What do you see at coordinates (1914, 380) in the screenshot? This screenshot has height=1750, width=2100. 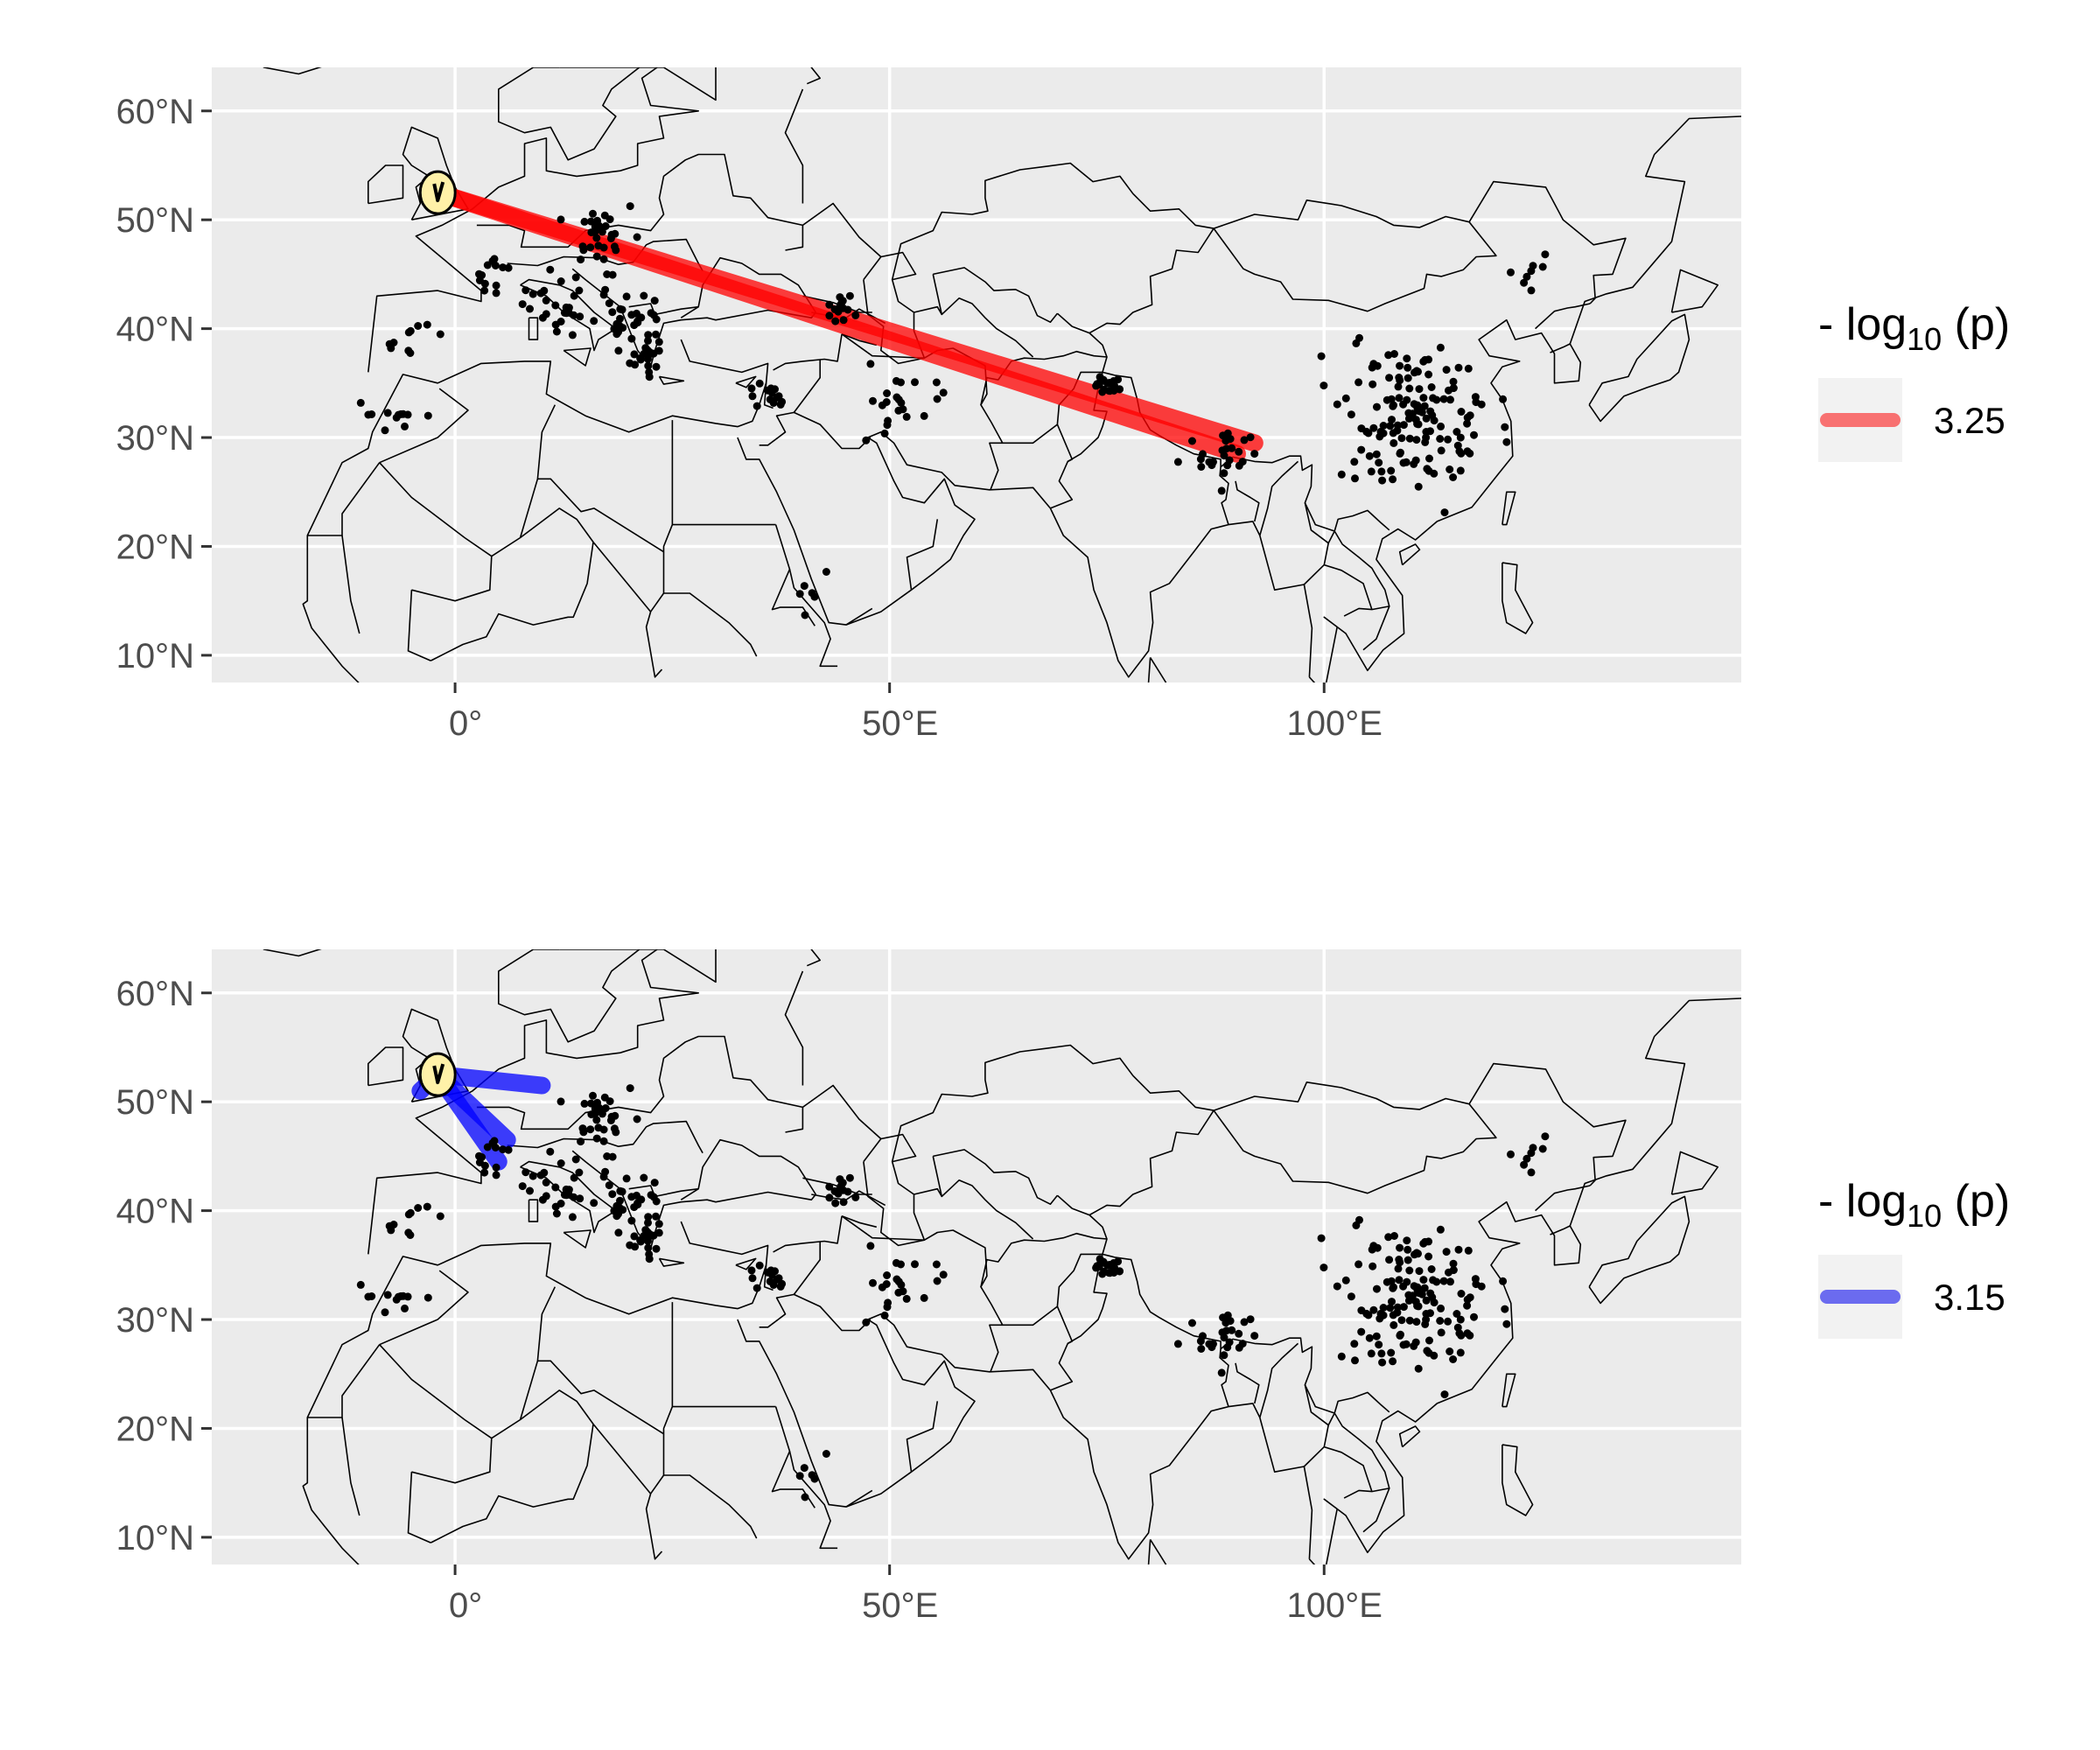 I see `legend-top: - log10 (p) 3.25` at bounding box center [1914, 380].